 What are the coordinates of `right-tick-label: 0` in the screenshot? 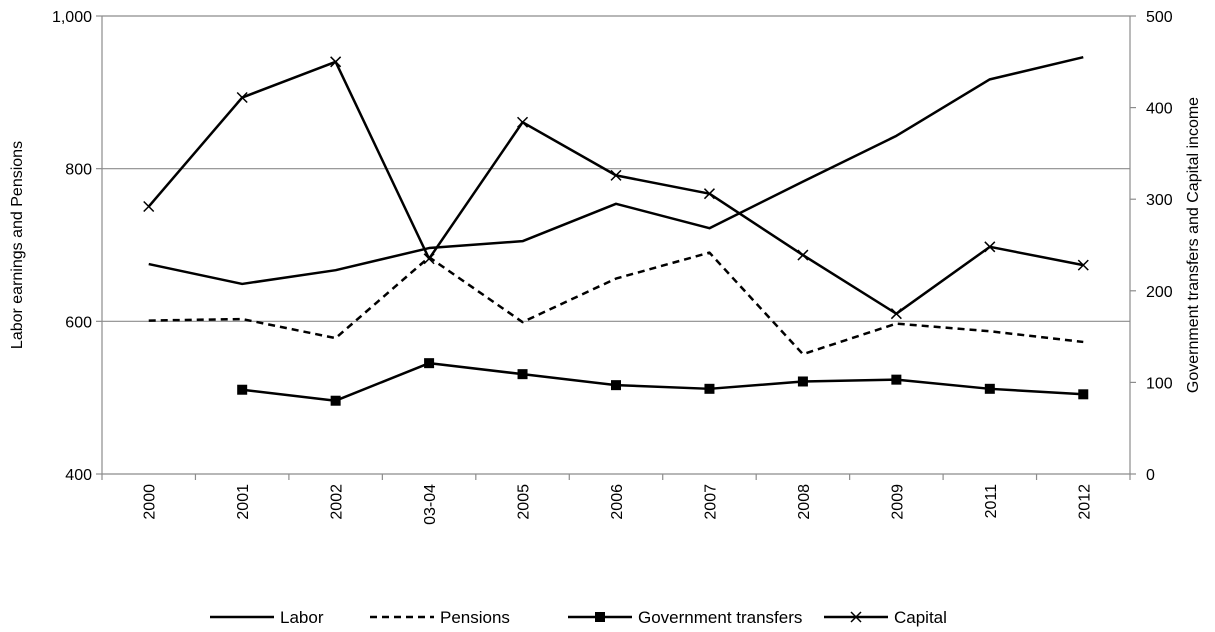 It's located at (1150, 475).